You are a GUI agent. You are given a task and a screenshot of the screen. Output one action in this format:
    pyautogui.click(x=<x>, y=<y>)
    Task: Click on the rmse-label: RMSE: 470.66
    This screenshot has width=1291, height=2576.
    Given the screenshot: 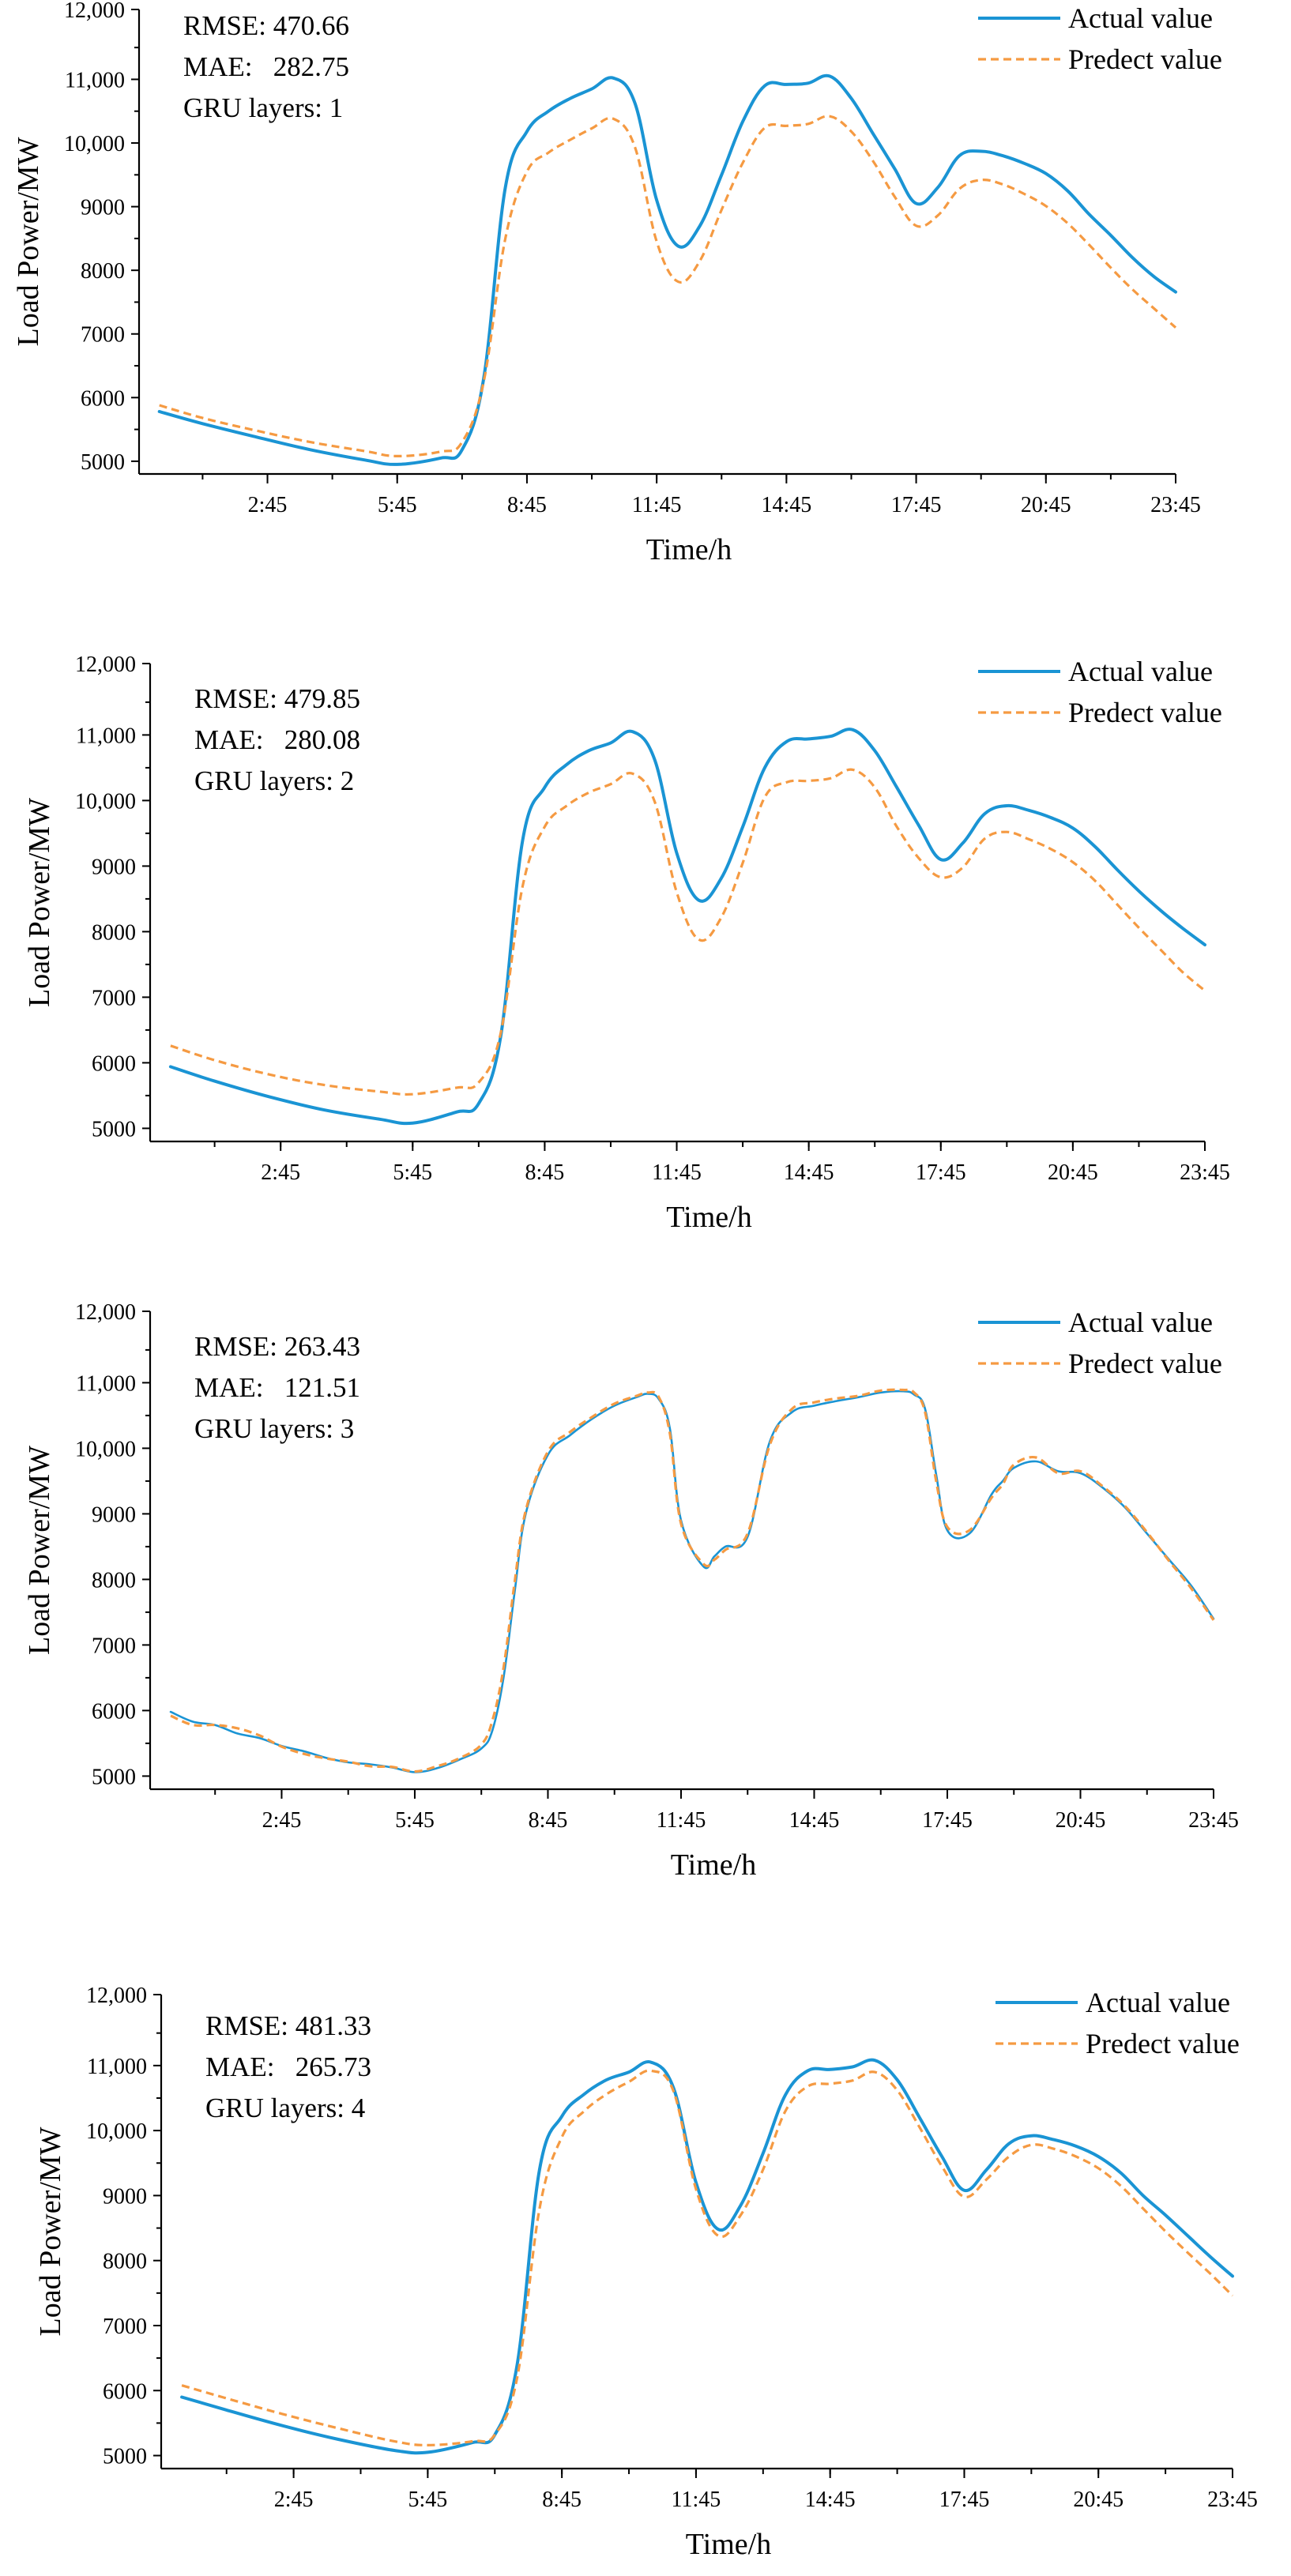 What is the action you would take?
    pyautogui.click(x=266, y=26)
    